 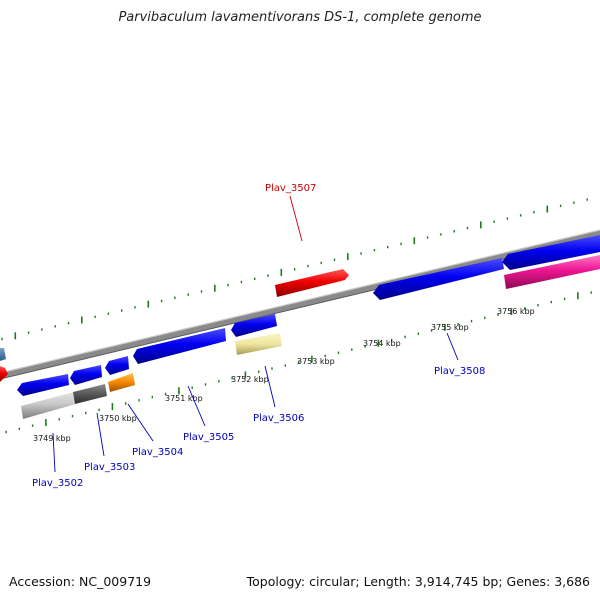 What do you see at coordinates (316, 361) in the screenshot?
I see `scale-label: 3753 kbp` at bounding box center [316, 361].